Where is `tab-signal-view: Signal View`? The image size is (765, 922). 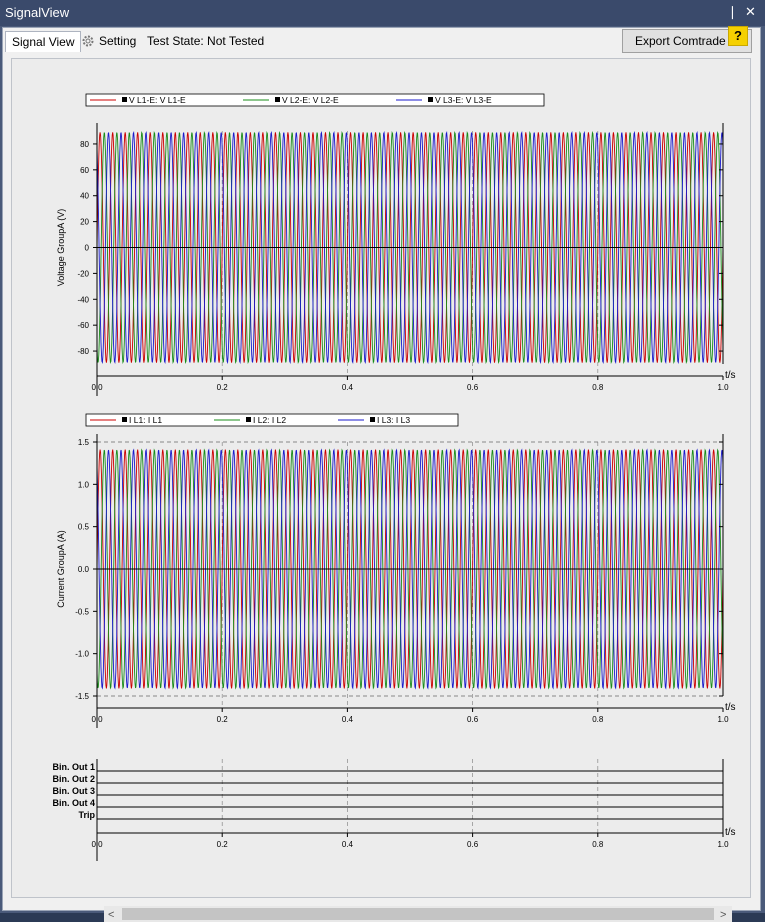
tab-signal-view: Signal View is located at coordinates (43, 41).